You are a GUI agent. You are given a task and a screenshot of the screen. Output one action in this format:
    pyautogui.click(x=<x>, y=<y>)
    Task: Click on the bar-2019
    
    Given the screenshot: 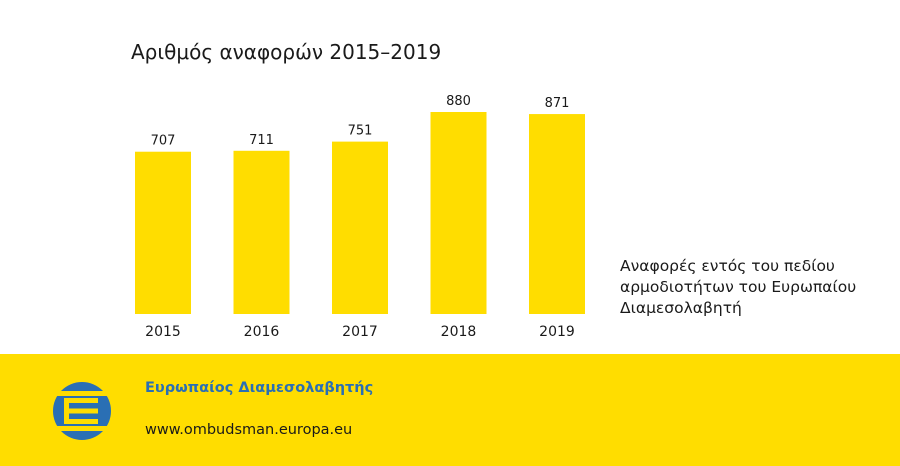 What is the action you would take?
    pyautogui.click(x=557, y=214)
    